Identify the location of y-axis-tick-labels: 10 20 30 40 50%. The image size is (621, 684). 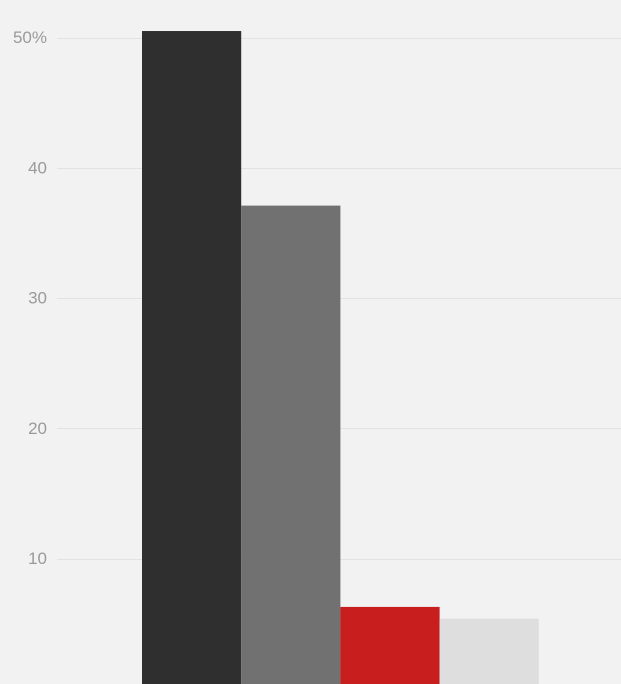
(30, 298).